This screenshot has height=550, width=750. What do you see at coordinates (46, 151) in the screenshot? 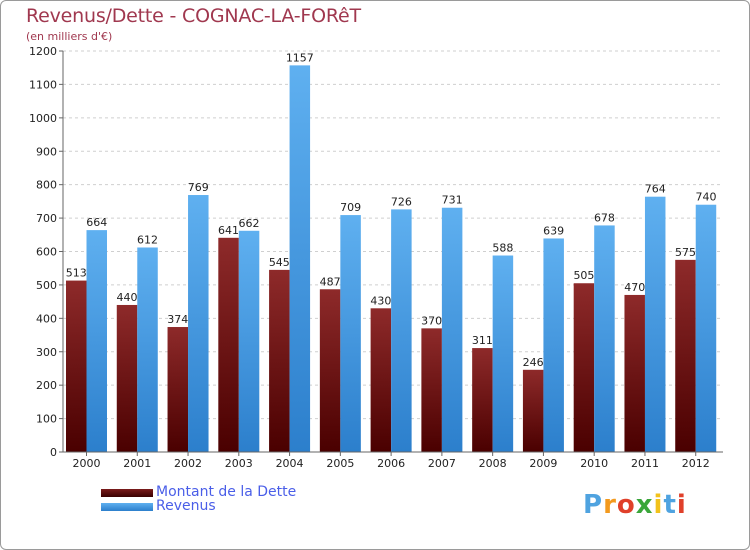
I see `y-tick-label: 900` at bounding box center [46, 151].